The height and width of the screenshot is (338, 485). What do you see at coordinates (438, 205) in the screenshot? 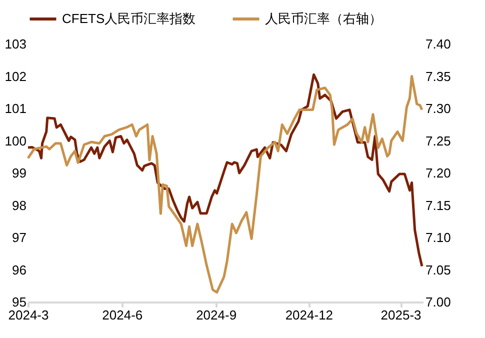
I see `y2-tick-label: 7.15` at bounding box center [438, 205].